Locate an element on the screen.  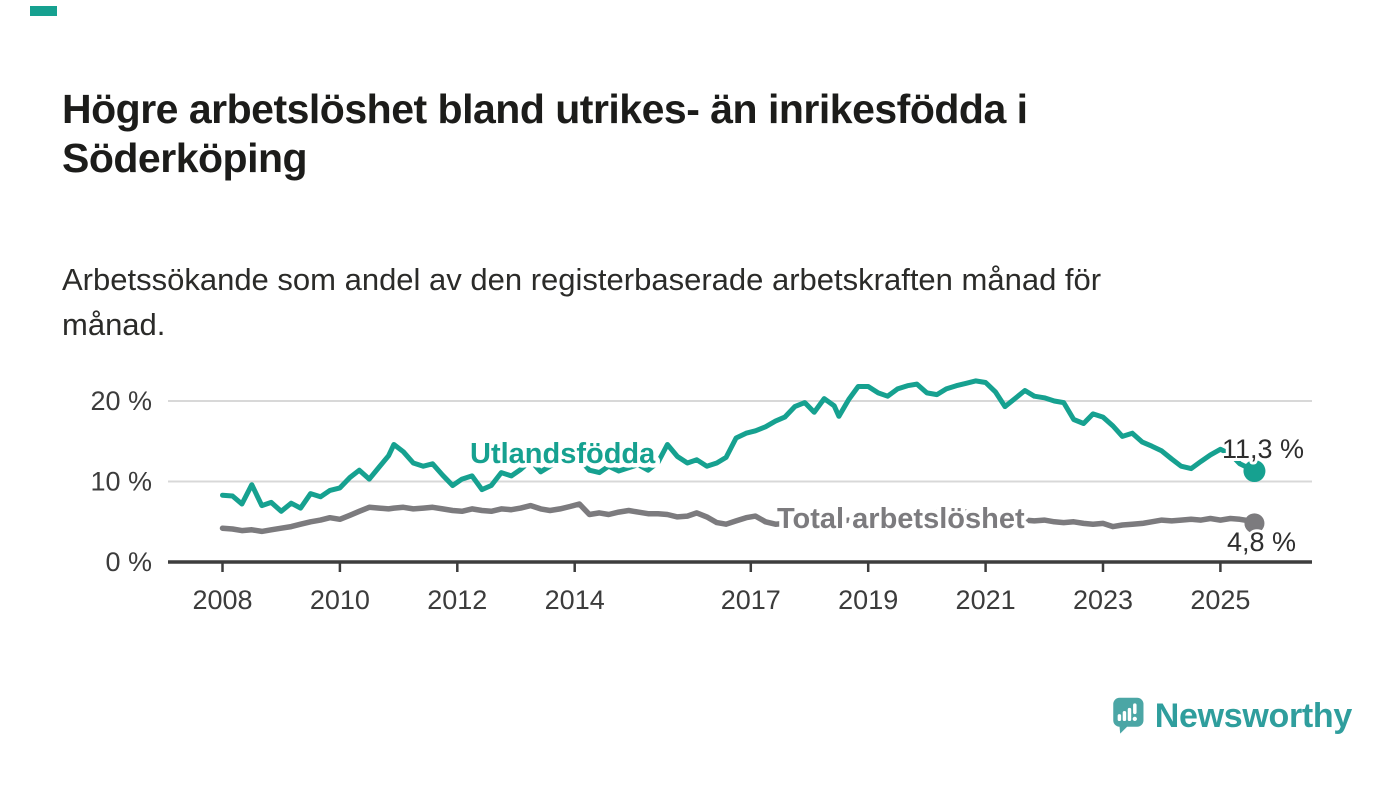
logo-exclamation-dot is located at coordinates (1134, 718).